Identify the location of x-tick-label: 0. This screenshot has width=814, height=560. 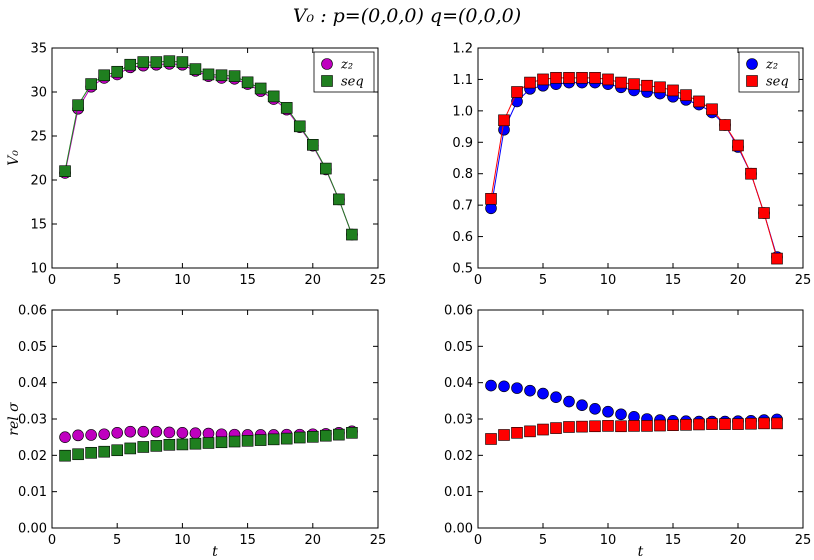
(478, 540).